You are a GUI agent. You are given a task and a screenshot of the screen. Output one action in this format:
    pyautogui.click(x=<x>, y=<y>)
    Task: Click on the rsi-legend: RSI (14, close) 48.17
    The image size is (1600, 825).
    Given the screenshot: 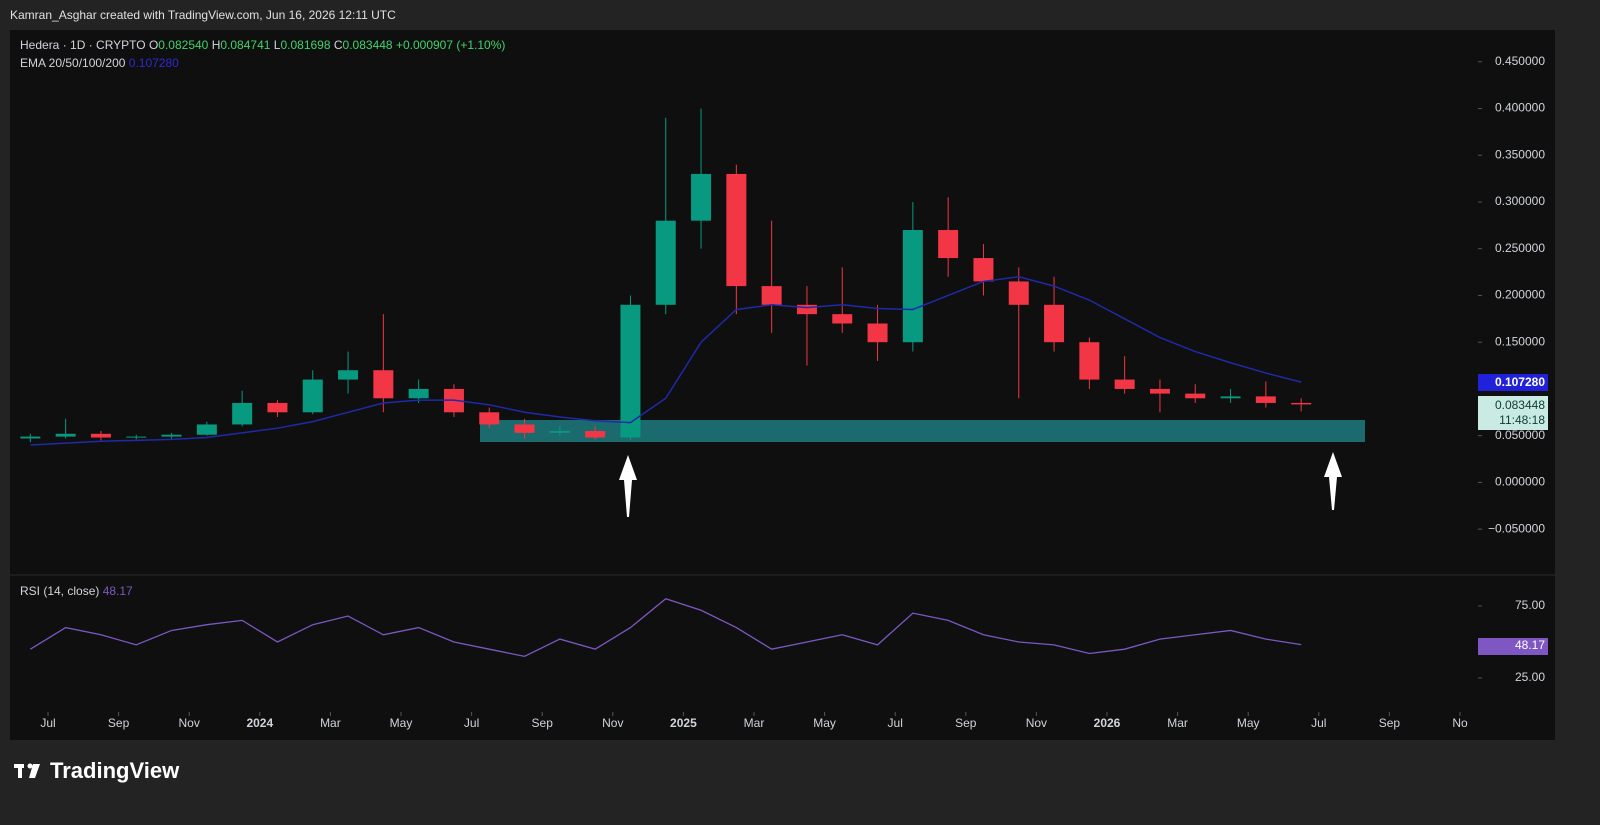 What is the action you would take?
    pyautogui.click(x=76, y=591)
    